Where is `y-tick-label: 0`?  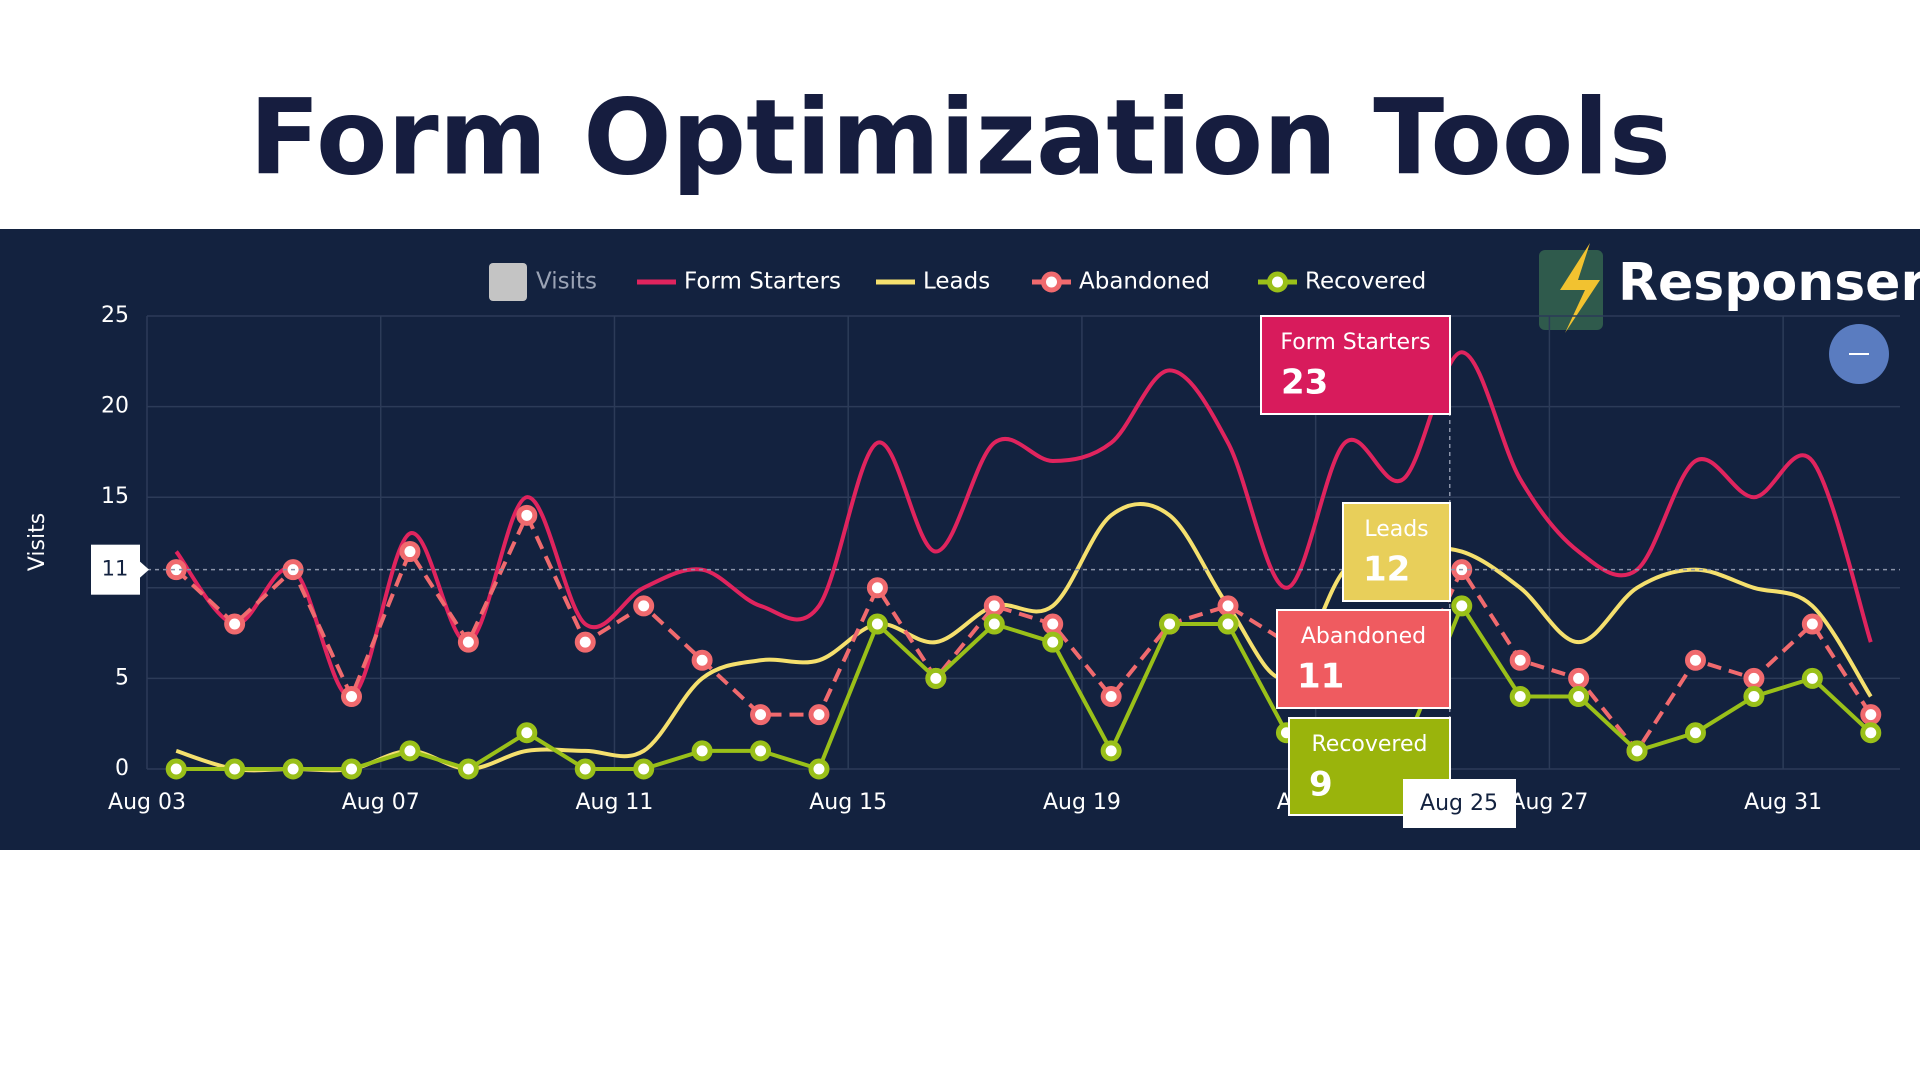 y-tick-label: 0 is located at coordinates (122, 768).